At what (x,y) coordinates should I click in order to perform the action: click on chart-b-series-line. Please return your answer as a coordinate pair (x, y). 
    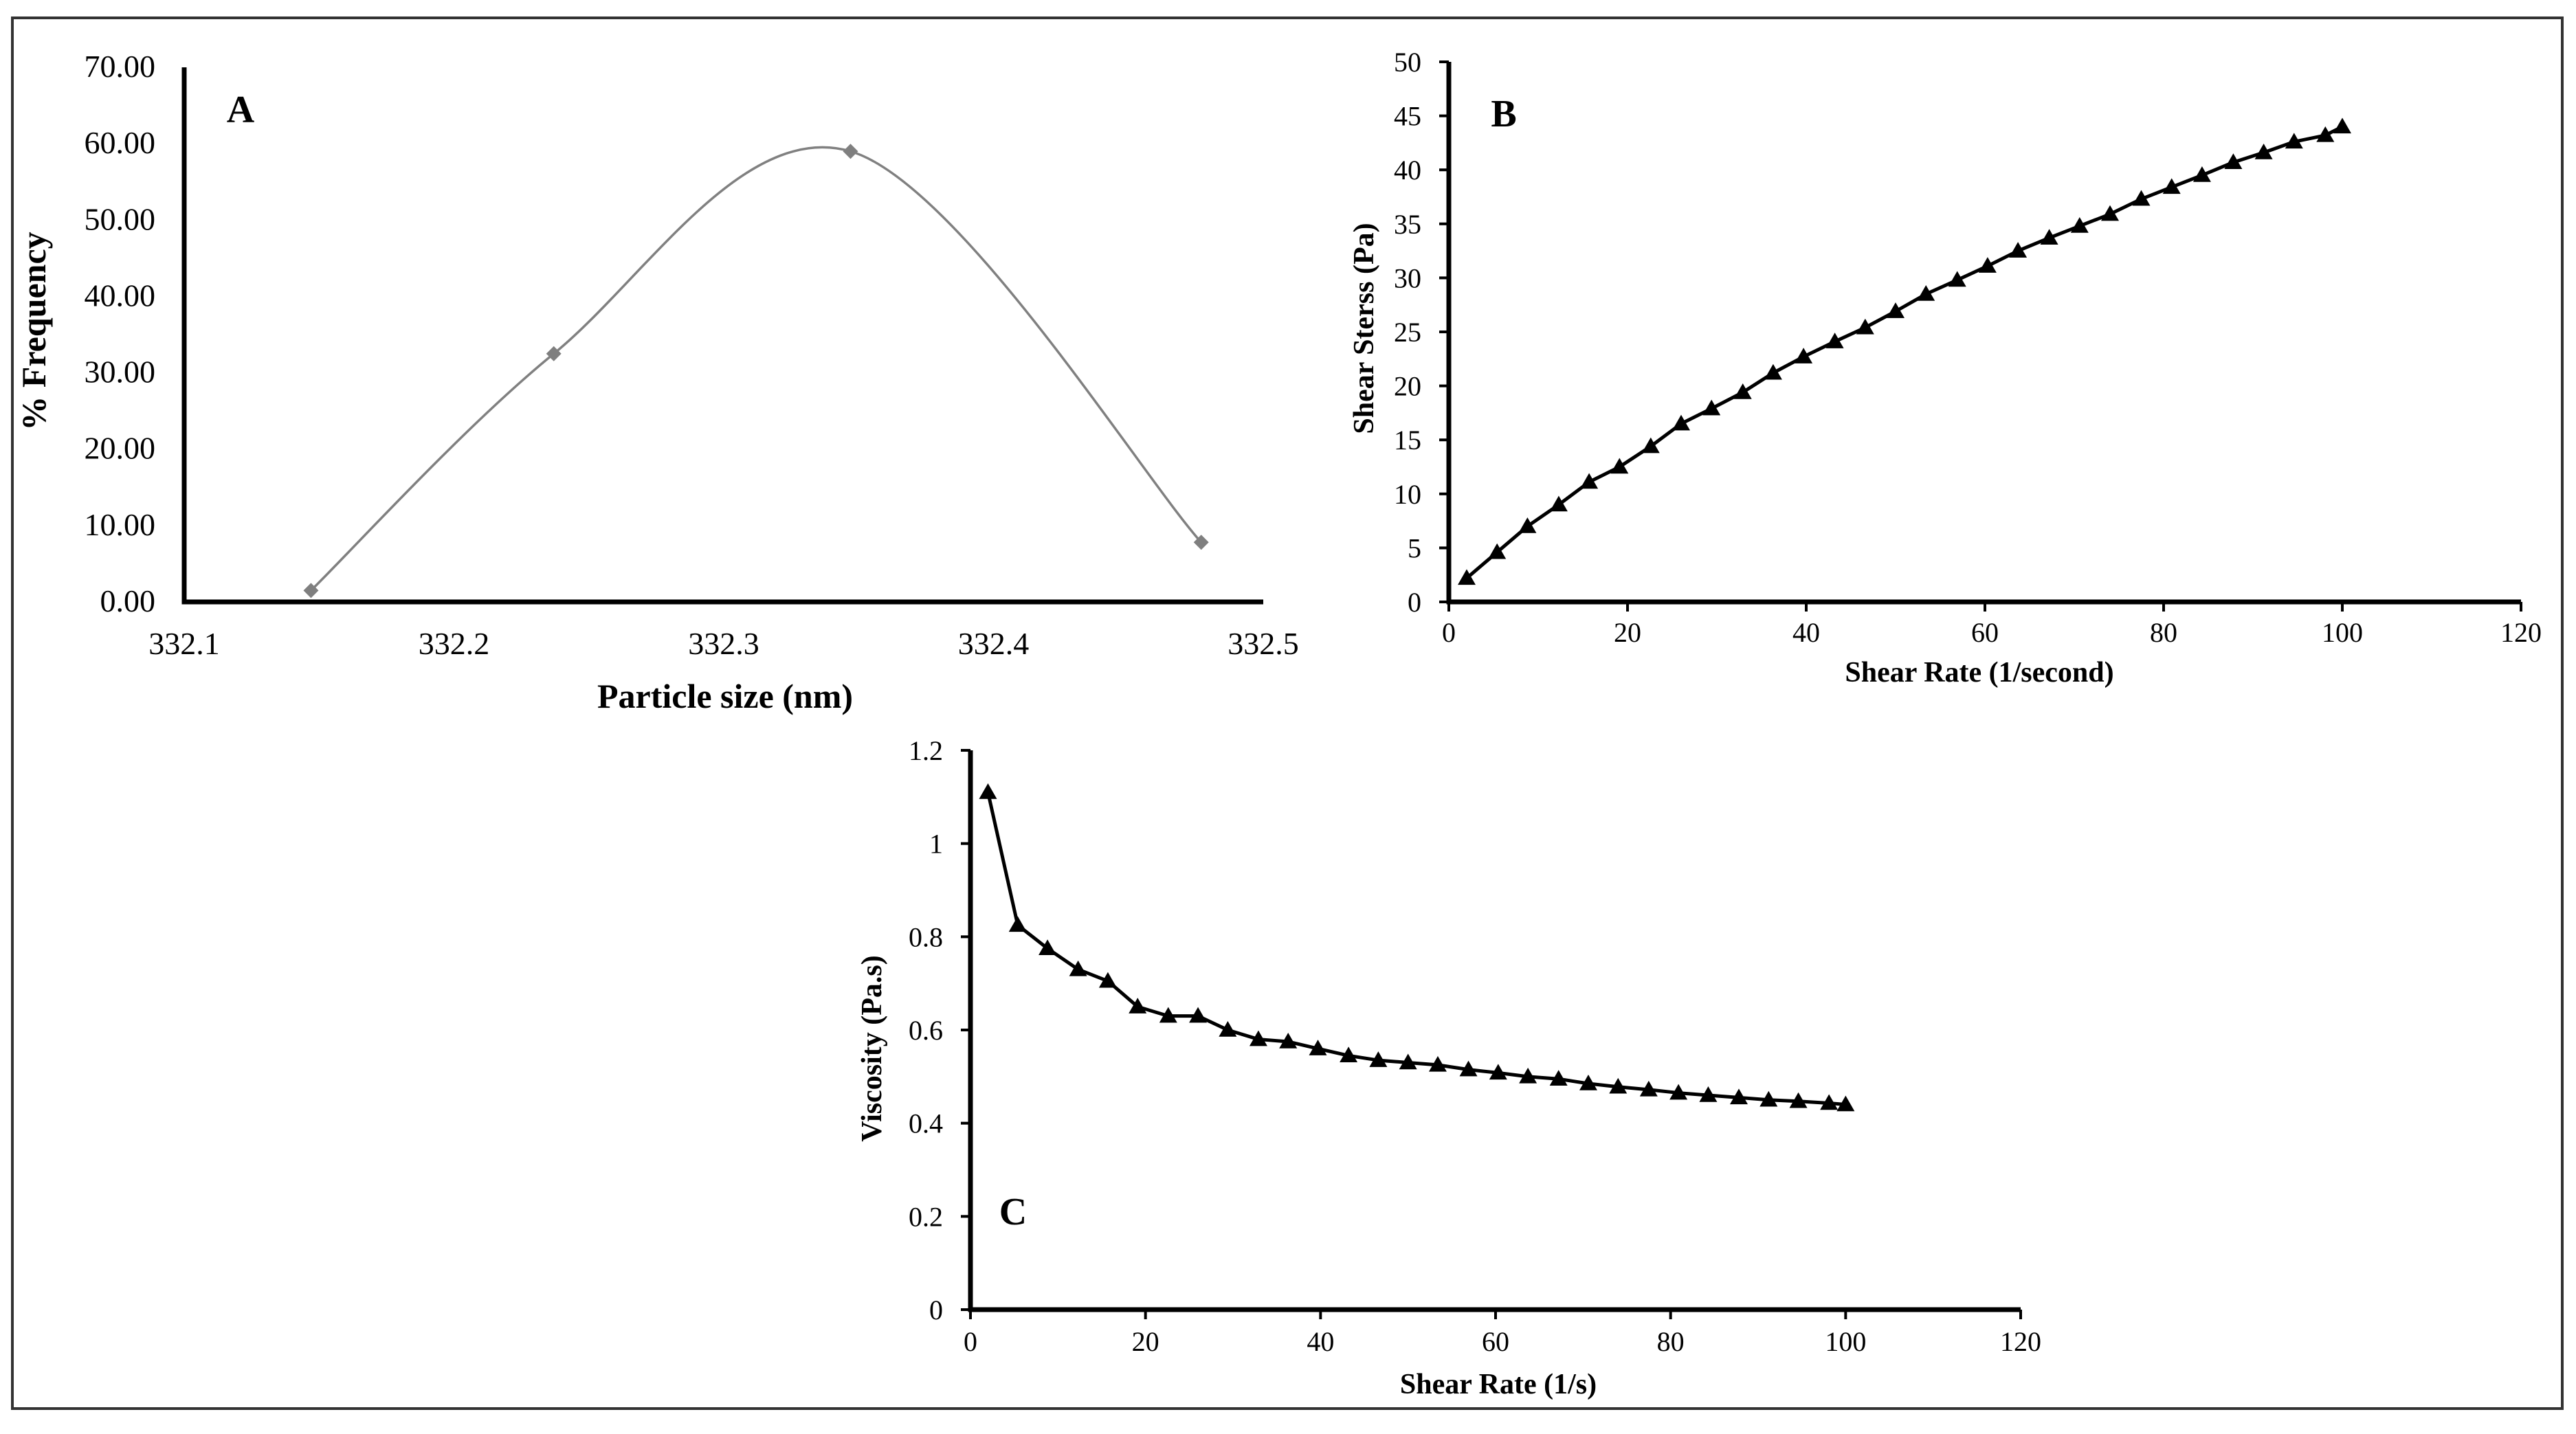
    Looking at the image, I should click on (1904, 352).